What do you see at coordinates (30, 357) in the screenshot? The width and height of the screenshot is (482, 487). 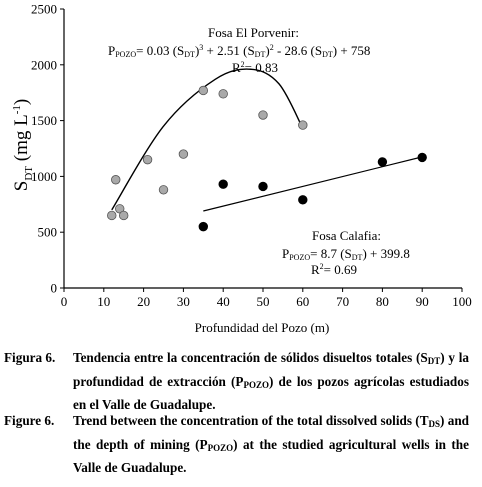 I see `caption-es-label: Figura 6.` at bounding box center [30, 357].